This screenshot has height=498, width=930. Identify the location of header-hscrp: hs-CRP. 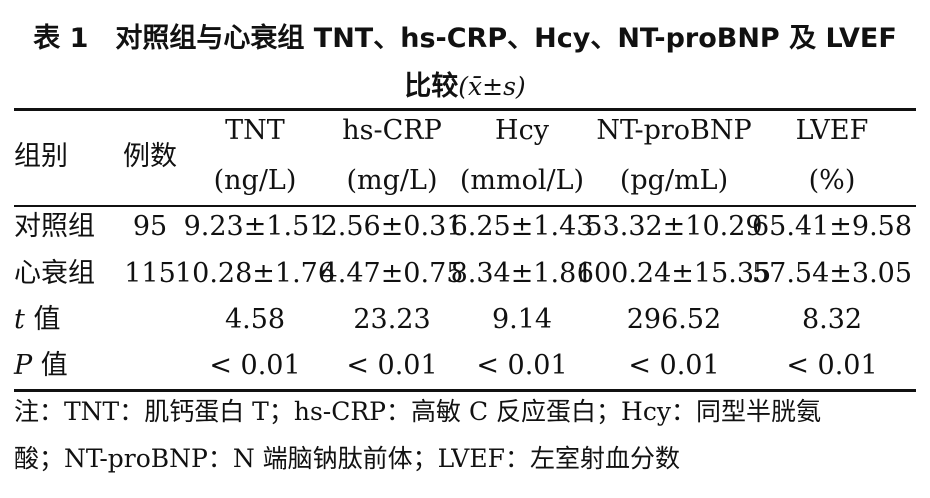
(392, 130).